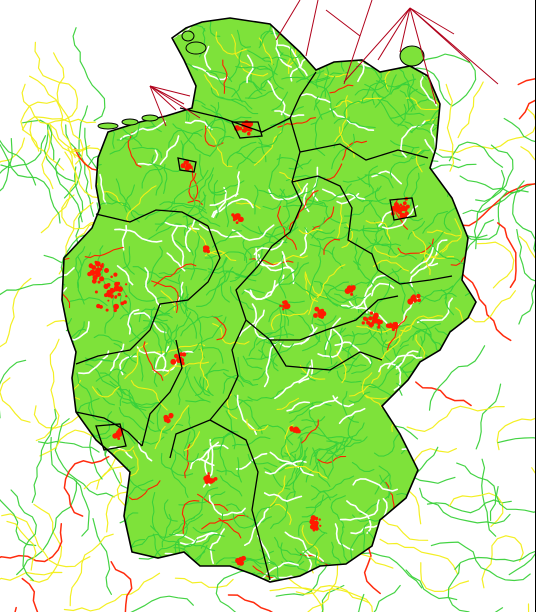 This screenshot has width=536, height=612. What do you see at coordinates (415, 277) in the screenshot?
I see `border-sachsen` at bounding box center [415, 277].